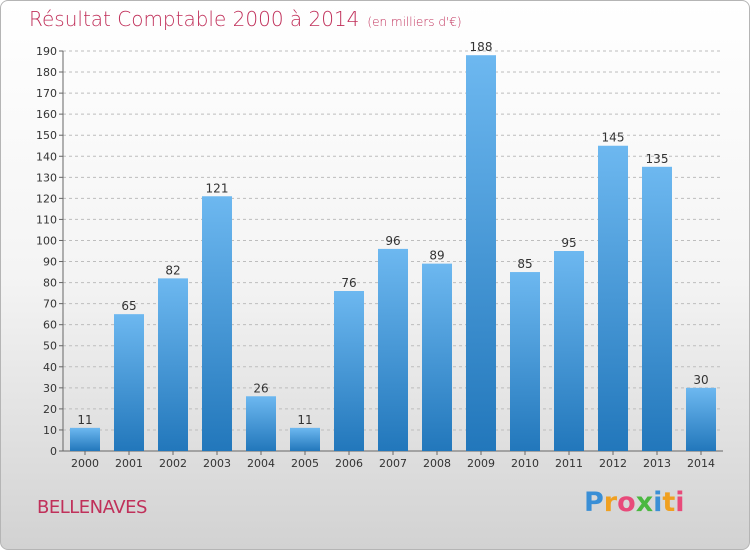 Image resolution: width=750 pixels, height=550 pixels. I want to click on chart-subtitle: (en milliers d'€), so click(414, 22).